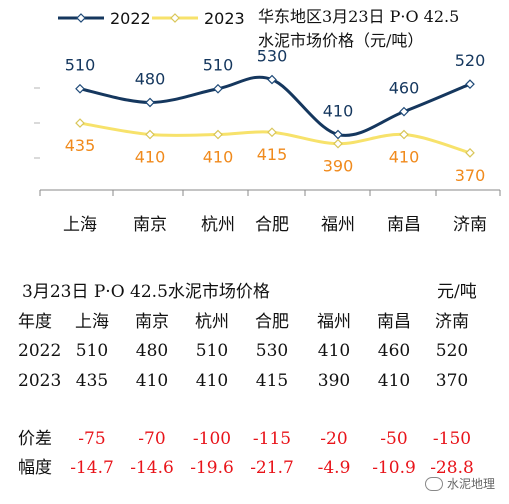  I want to click on table-cell: -14.6, so click(152, 468).